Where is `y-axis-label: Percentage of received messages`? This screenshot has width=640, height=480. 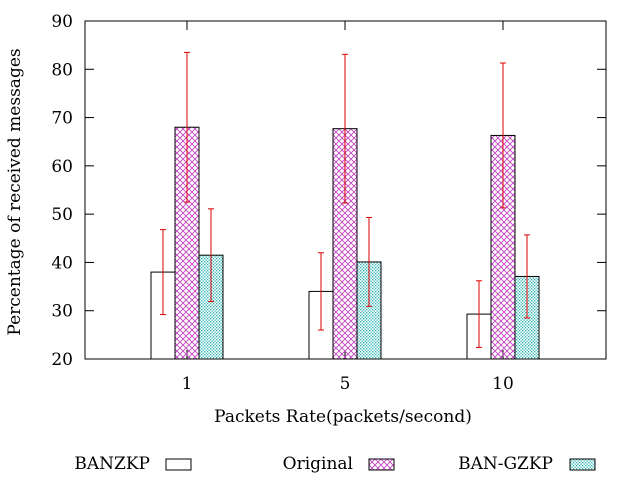 y-axis-label: Percentage of received messages is located at coordinates (15, 191).